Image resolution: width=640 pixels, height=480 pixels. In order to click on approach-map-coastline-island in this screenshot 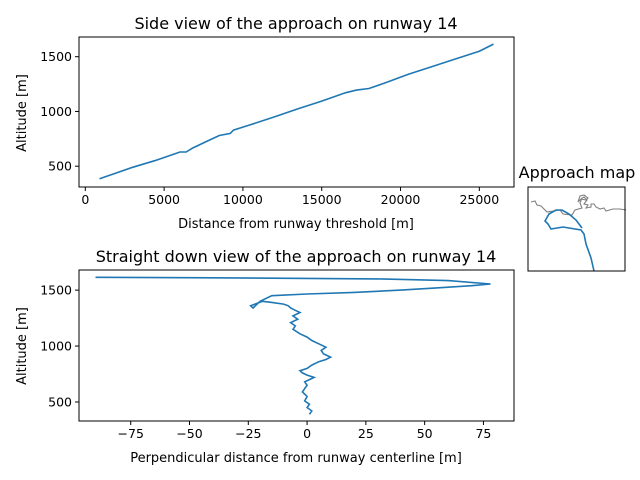, I will do `click(583, 198)`.